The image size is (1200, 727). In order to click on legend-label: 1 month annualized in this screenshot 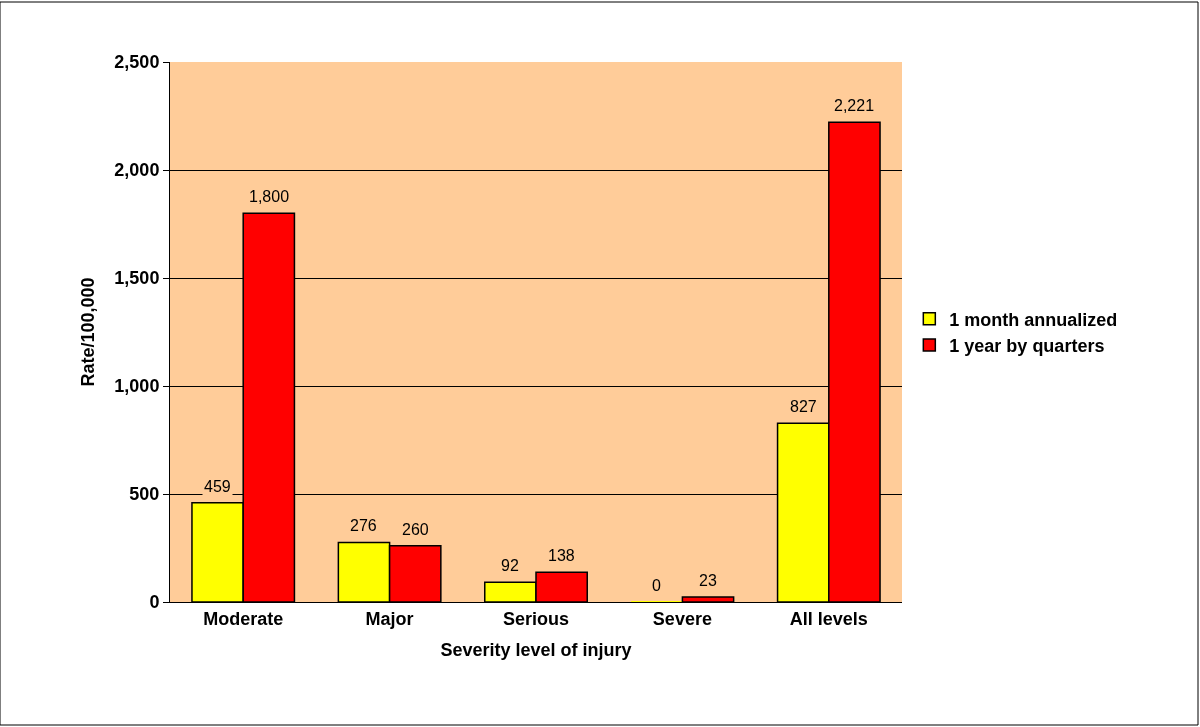, I will do `click(1033, 319)`.